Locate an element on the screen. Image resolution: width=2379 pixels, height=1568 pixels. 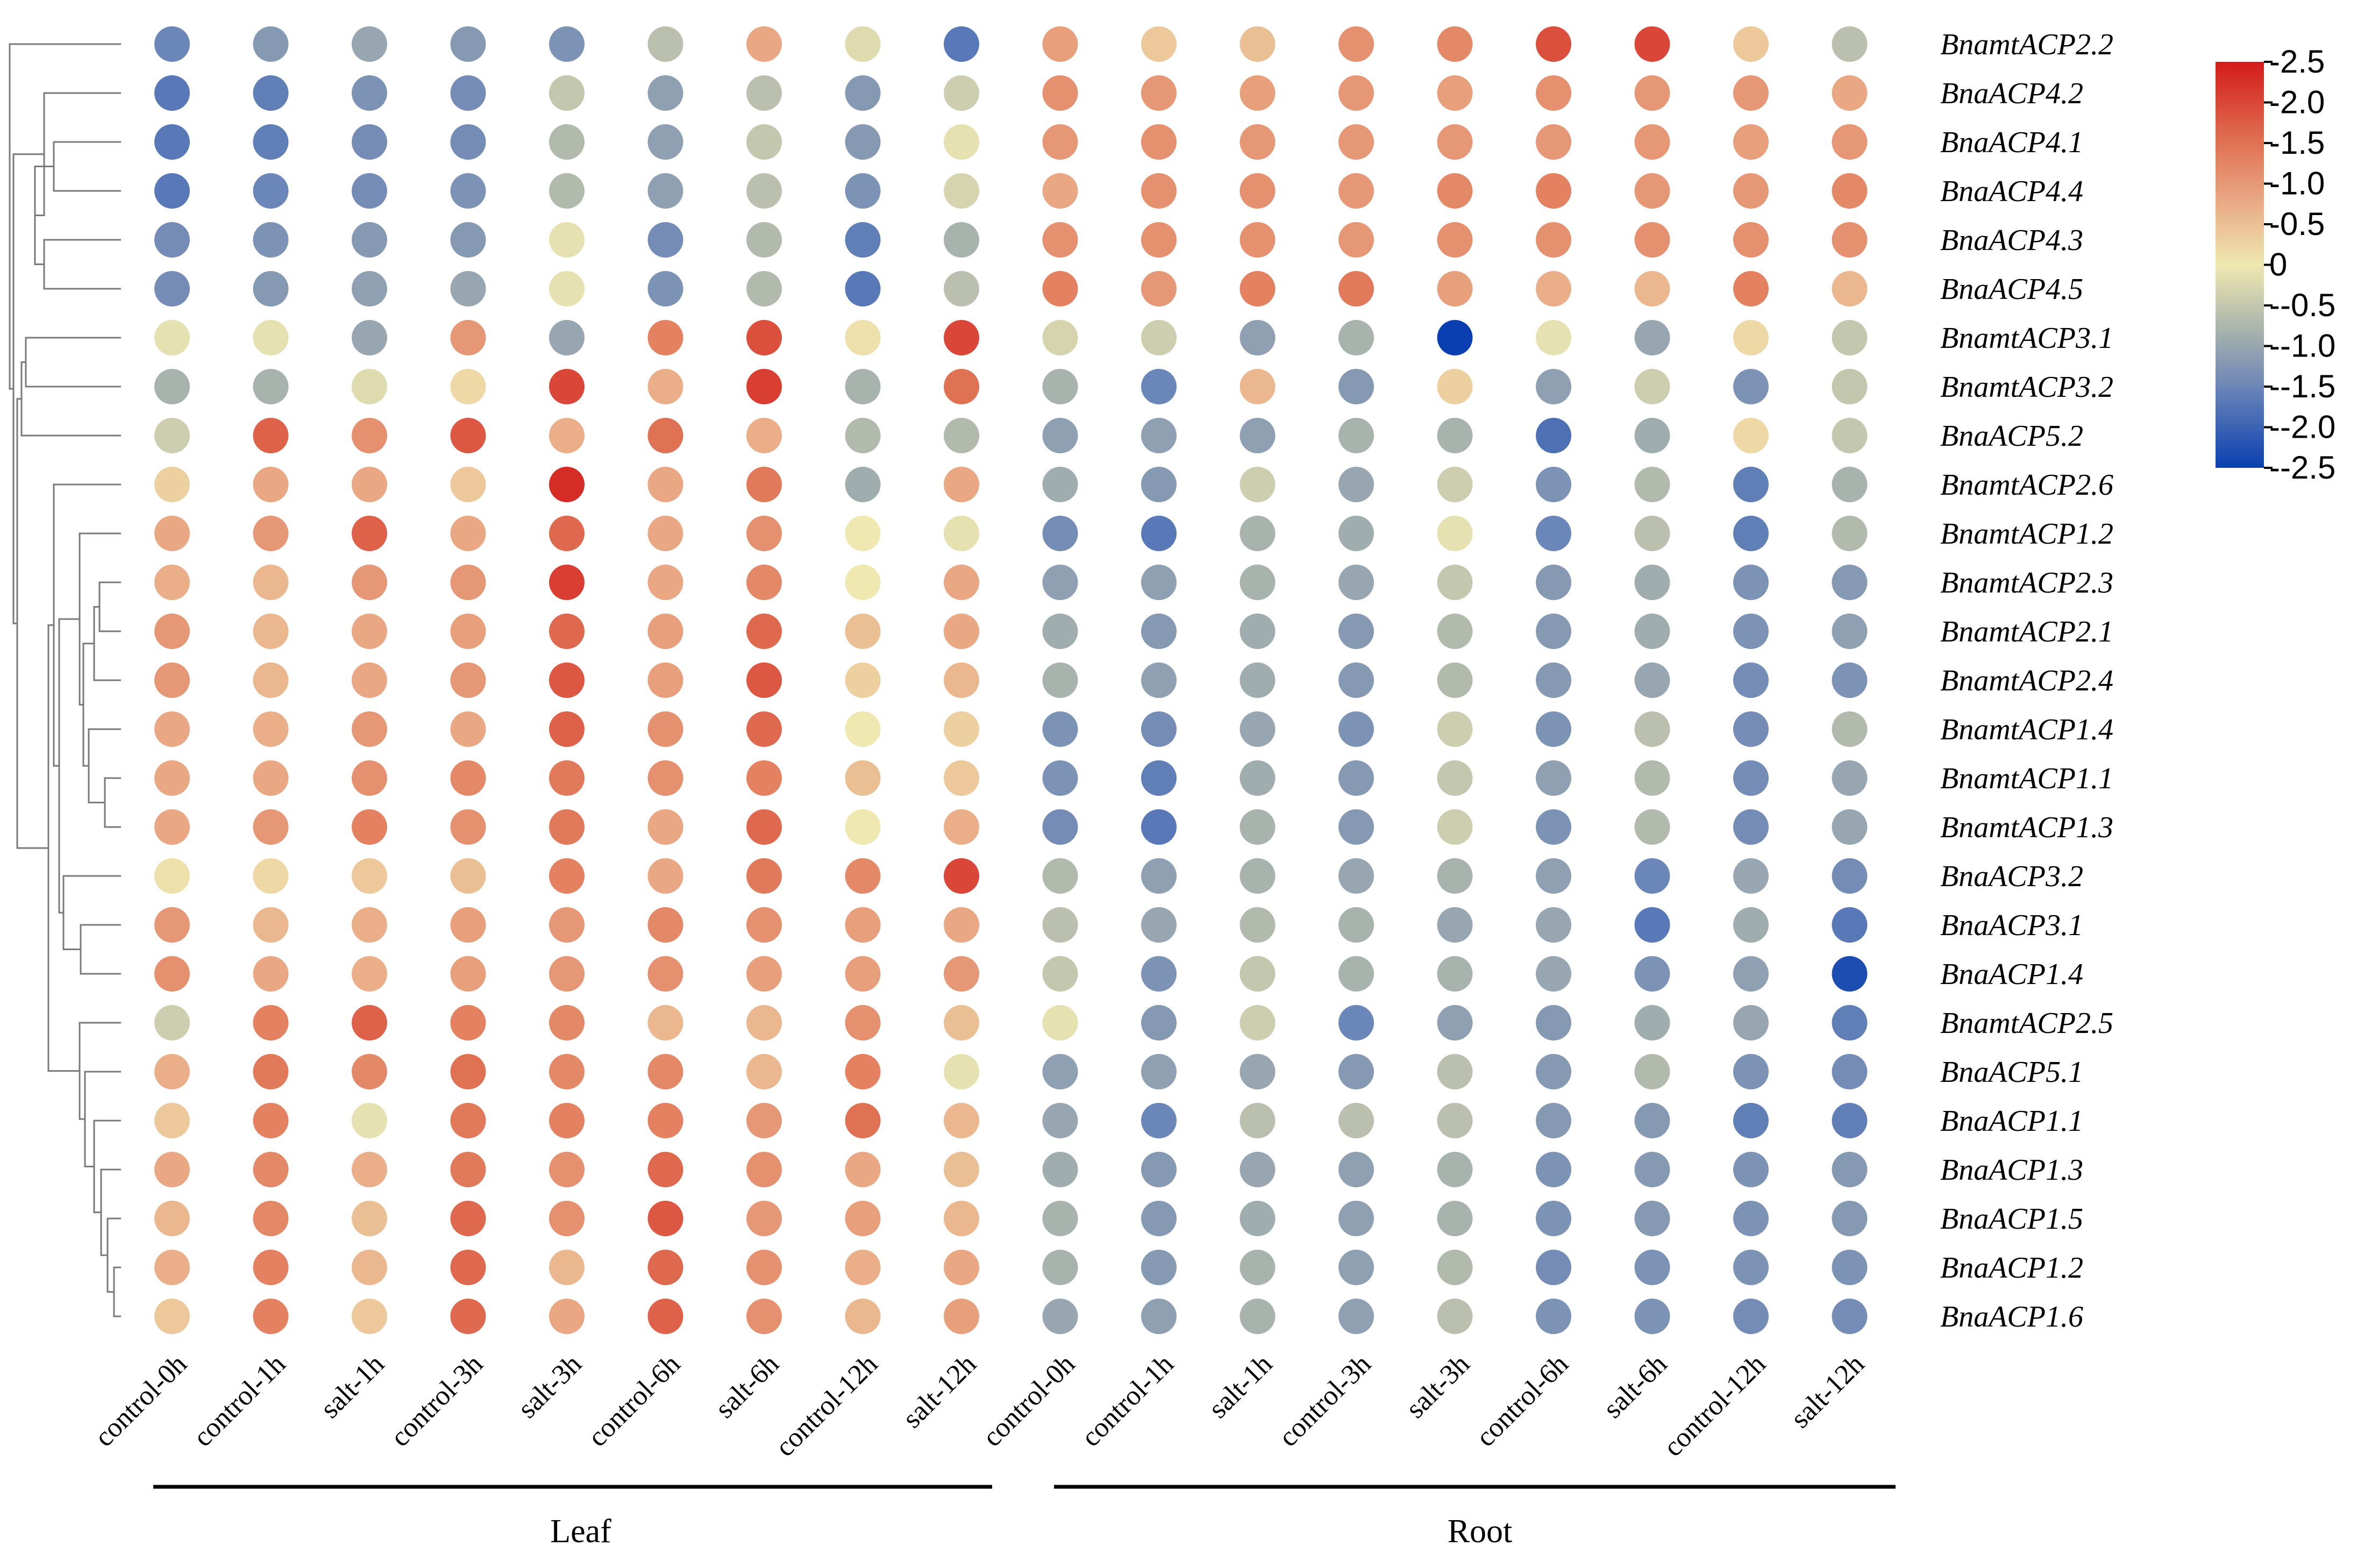
gene-label: BnamtACP3.2 is located at coordinates (2026, 387).